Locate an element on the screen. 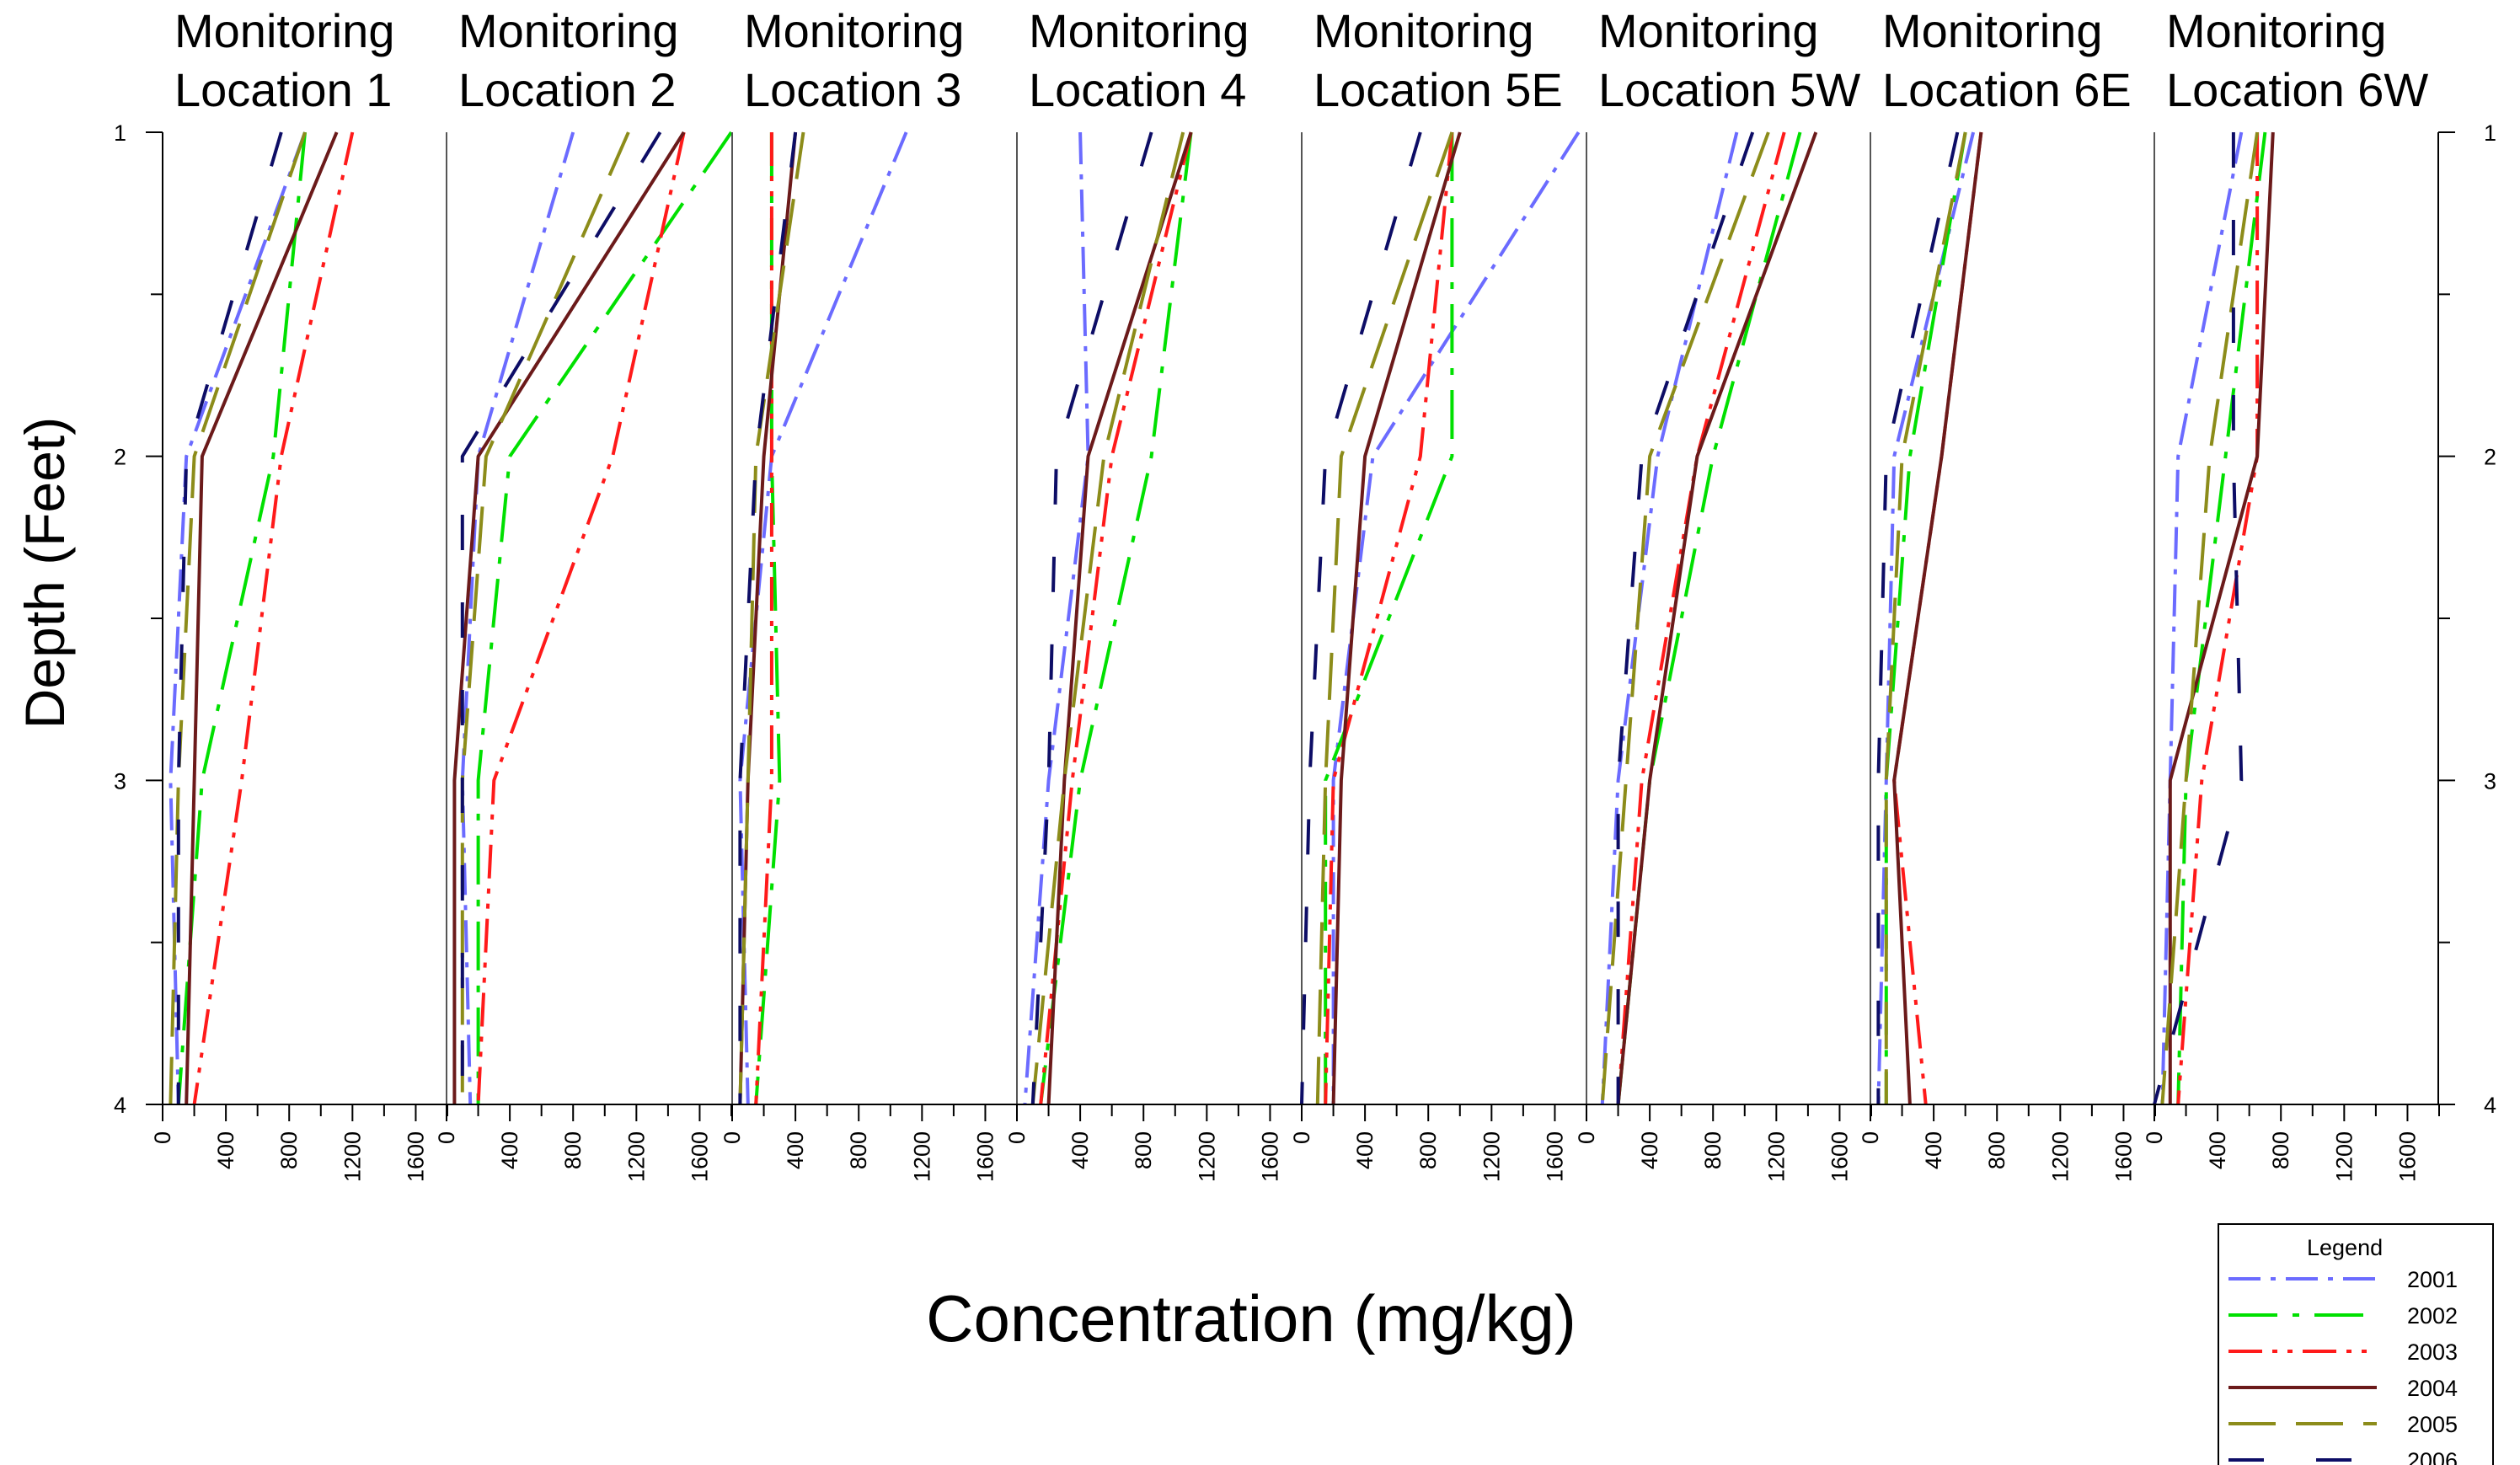 This screenshot has height=1465, width=2520. panel-title-line2: Location 6E is located at coordinates (2007, 89).